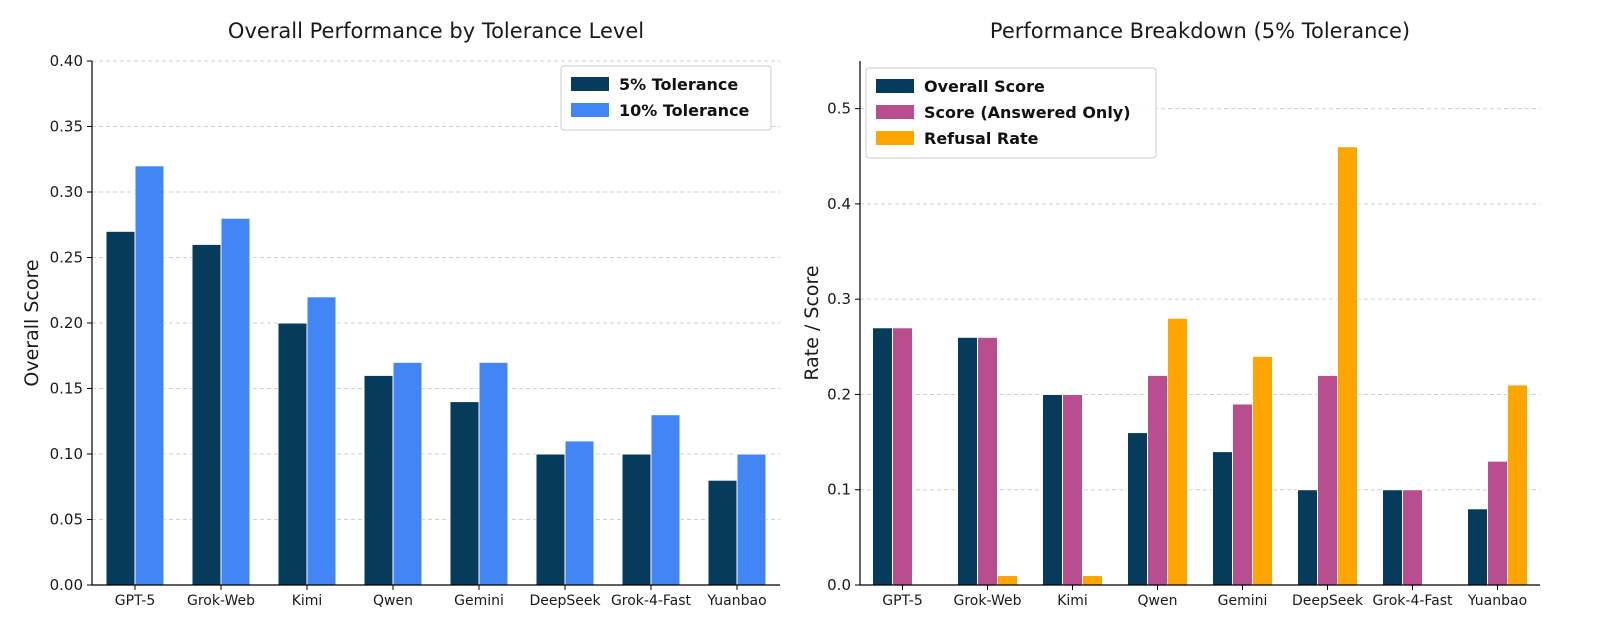 The height and width of the screenshot is (640, 1600). I want to click on y-tick-label: 0.35, so click(66, 127).